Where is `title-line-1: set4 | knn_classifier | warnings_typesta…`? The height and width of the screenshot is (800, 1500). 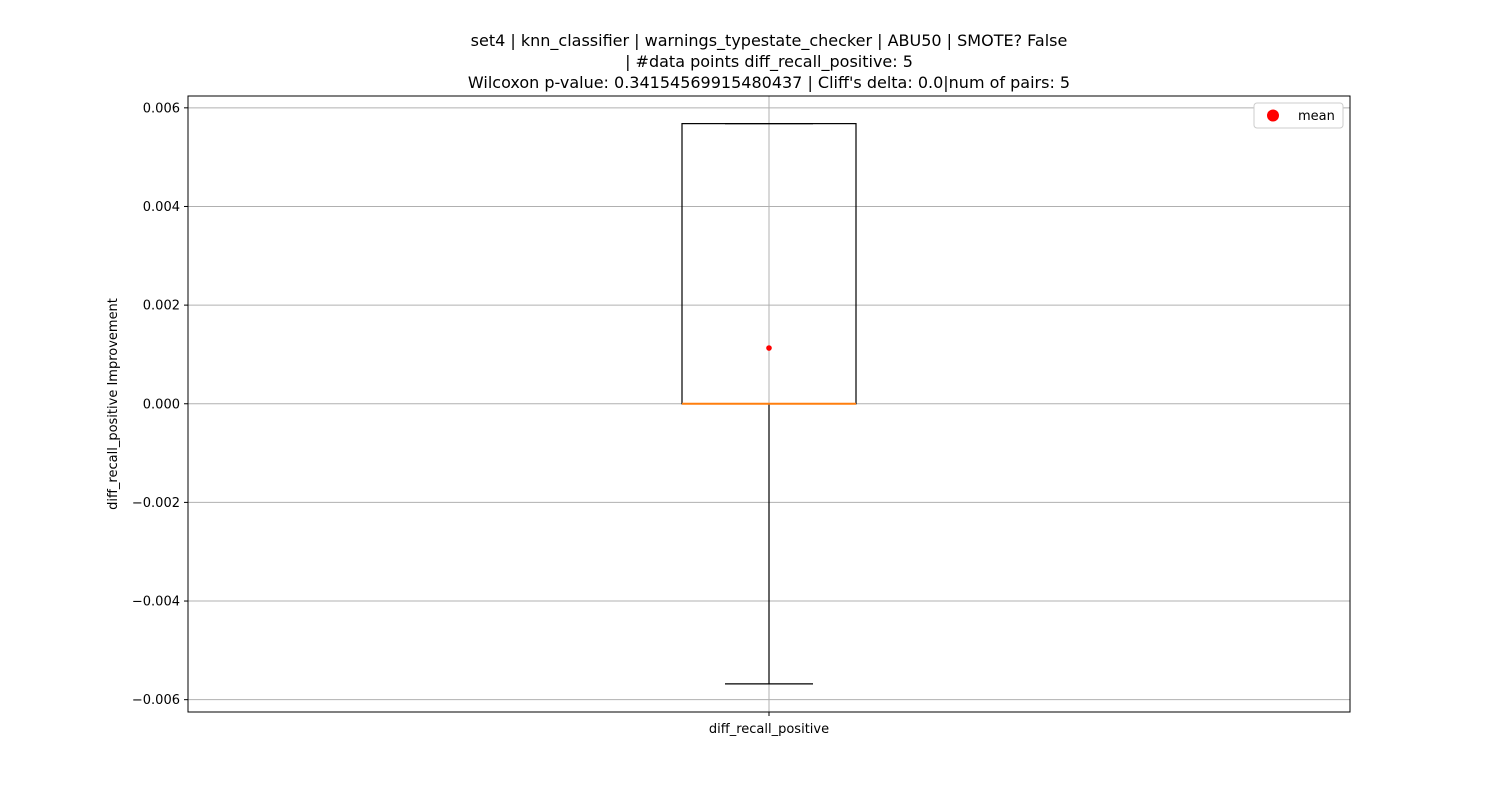
title-line-1: set4 | knn_classifier | warnings_typesta… is located at coordinates (769, 41).